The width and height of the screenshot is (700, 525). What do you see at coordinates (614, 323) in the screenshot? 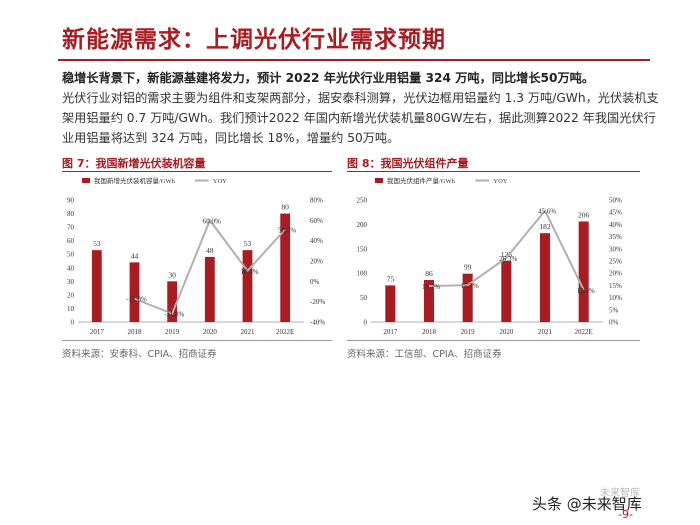
I see `right-axis-tick: 0%` at bounding box center [614, 323].